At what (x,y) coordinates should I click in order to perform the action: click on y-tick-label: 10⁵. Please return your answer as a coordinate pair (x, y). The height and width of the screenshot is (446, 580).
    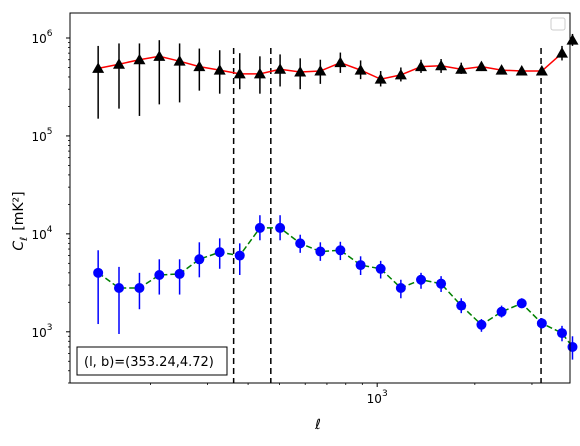
    Looking at the image, I should click on (41, 135).